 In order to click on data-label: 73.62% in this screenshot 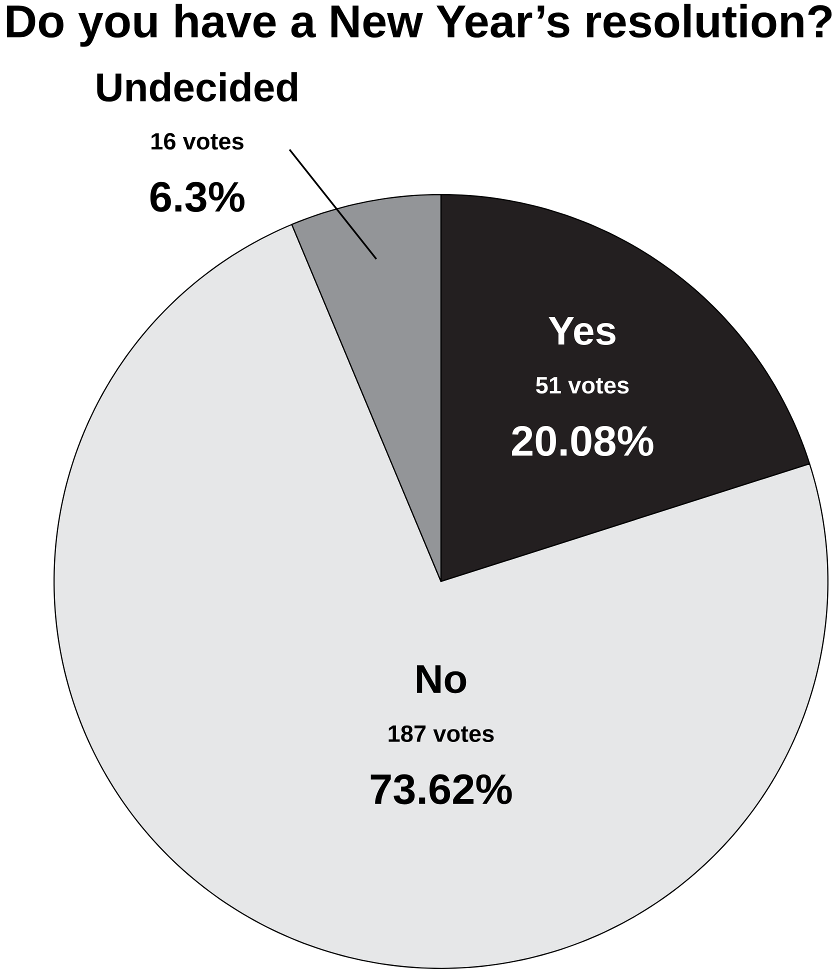, I will do `click(441, 789)`.